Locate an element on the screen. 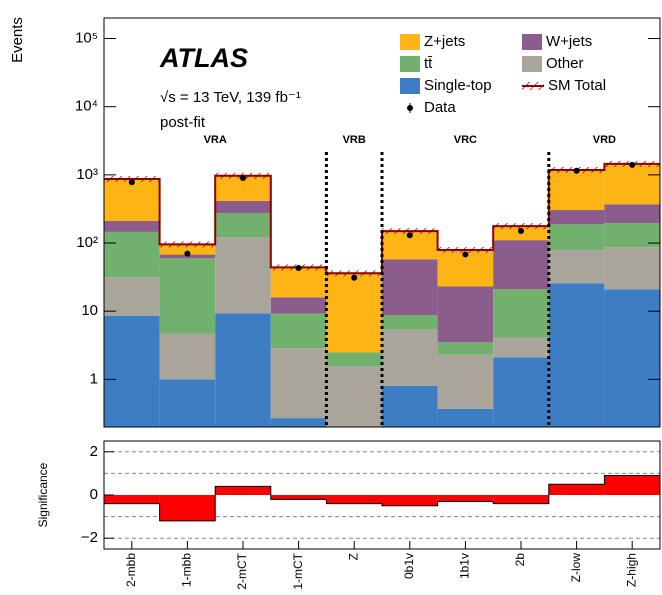 The height and width of the screenshot is (595, 662). y-tick-label: 10² is located at coordinates (87, 242).